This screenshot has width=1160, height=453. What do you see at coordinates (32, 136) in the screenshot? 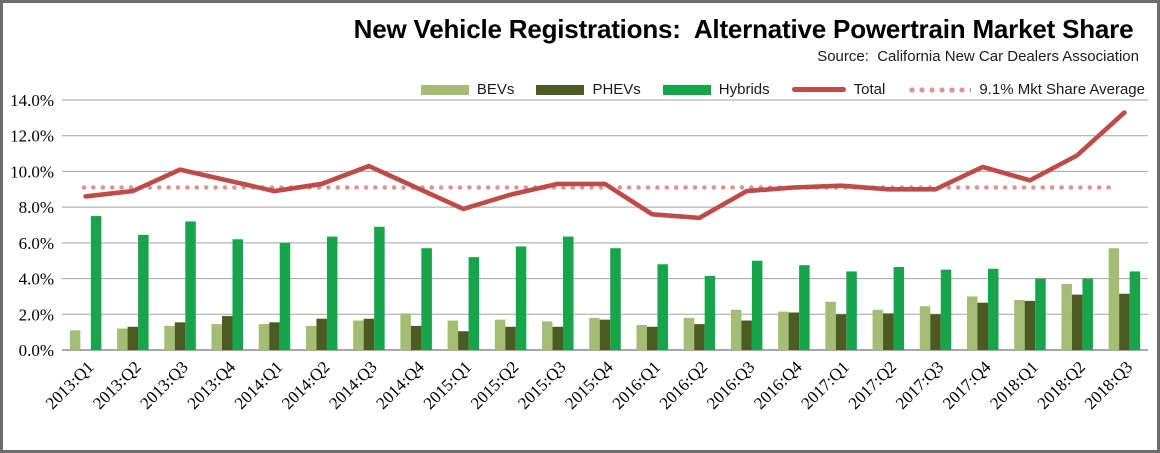
I see `y-axis-tick-label: 12.0%` at bounding box center [32, 136].